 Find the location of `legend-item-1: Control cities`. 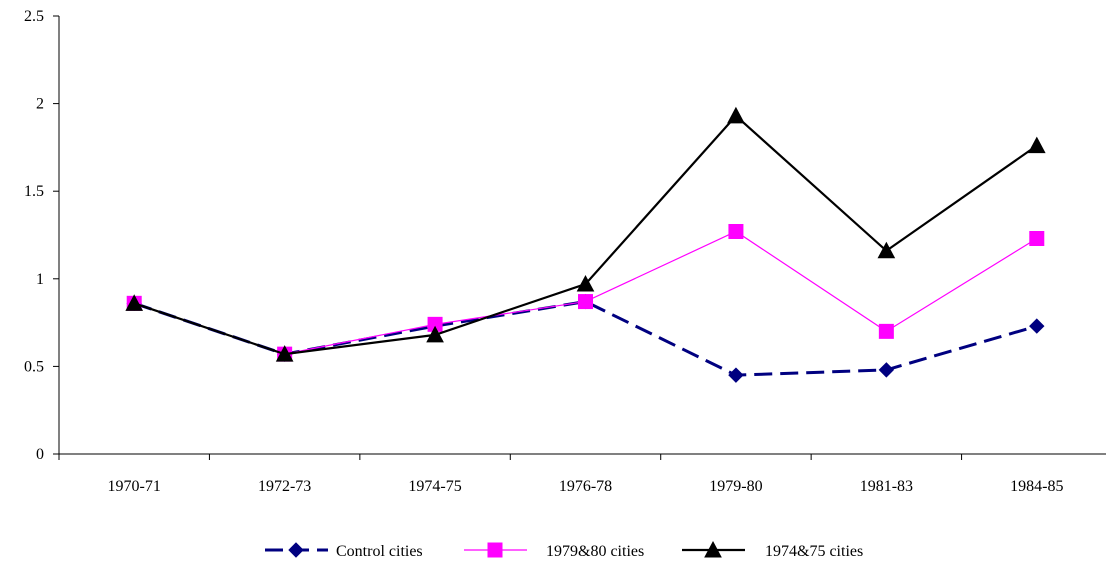

legend-item-1: Control cities is located at coordinates (344, 551).